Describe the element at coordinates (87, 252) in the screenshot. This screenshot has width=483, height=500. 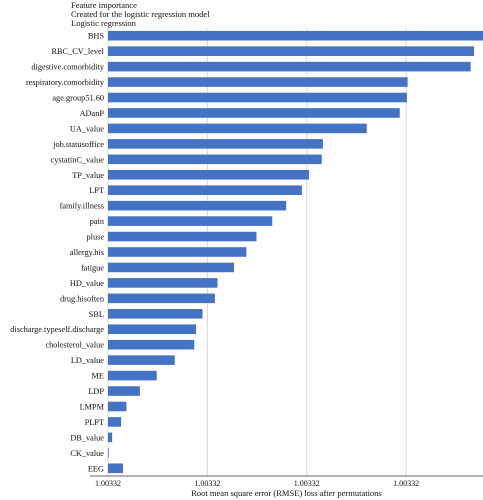
I see `category-label: allergy.his` at that location.